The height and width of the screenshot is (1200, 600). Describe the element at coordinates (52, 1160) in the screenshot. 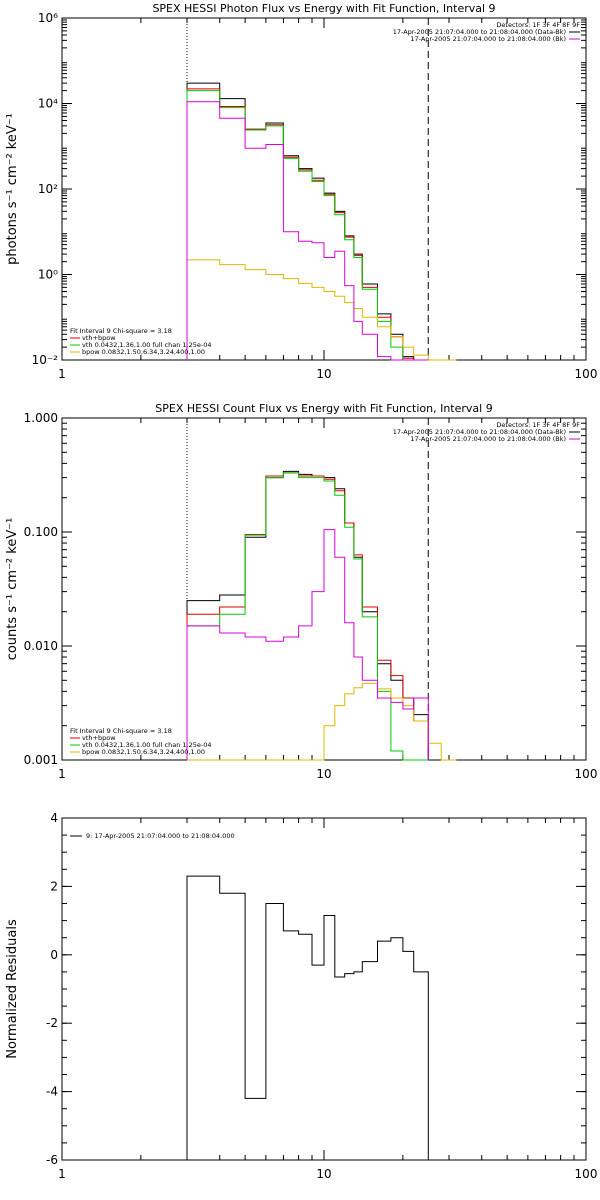

I see `y-tick-label: -6` at that location.